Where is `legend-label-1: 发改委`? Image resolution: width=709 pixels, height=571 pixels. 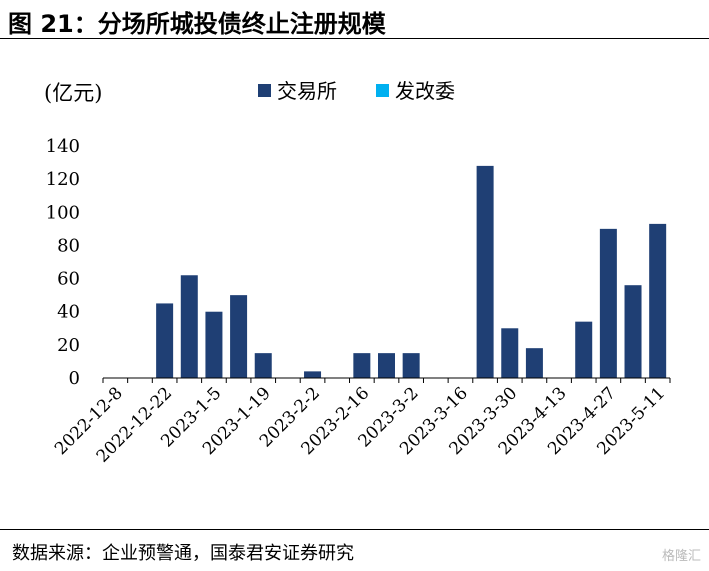
legend-label-1: 发改委 is located at coordinates (425, 91).